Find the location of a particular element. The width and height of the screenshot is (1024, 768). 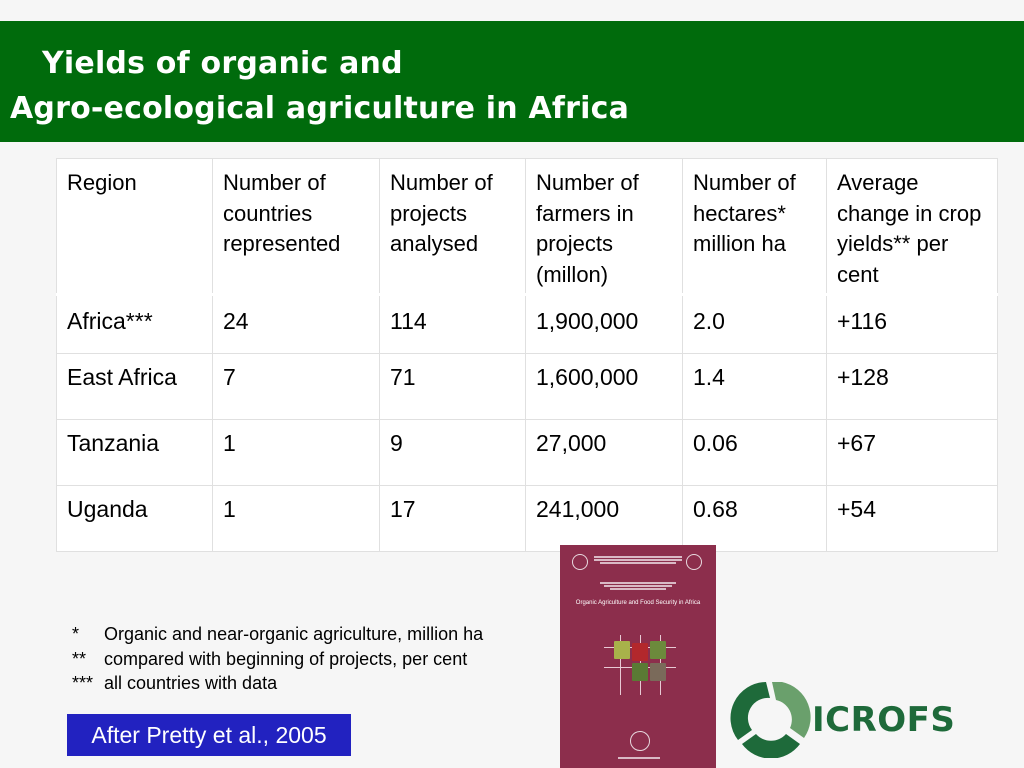

cell-yield-change: +54 is located at coordinates (912, 518).